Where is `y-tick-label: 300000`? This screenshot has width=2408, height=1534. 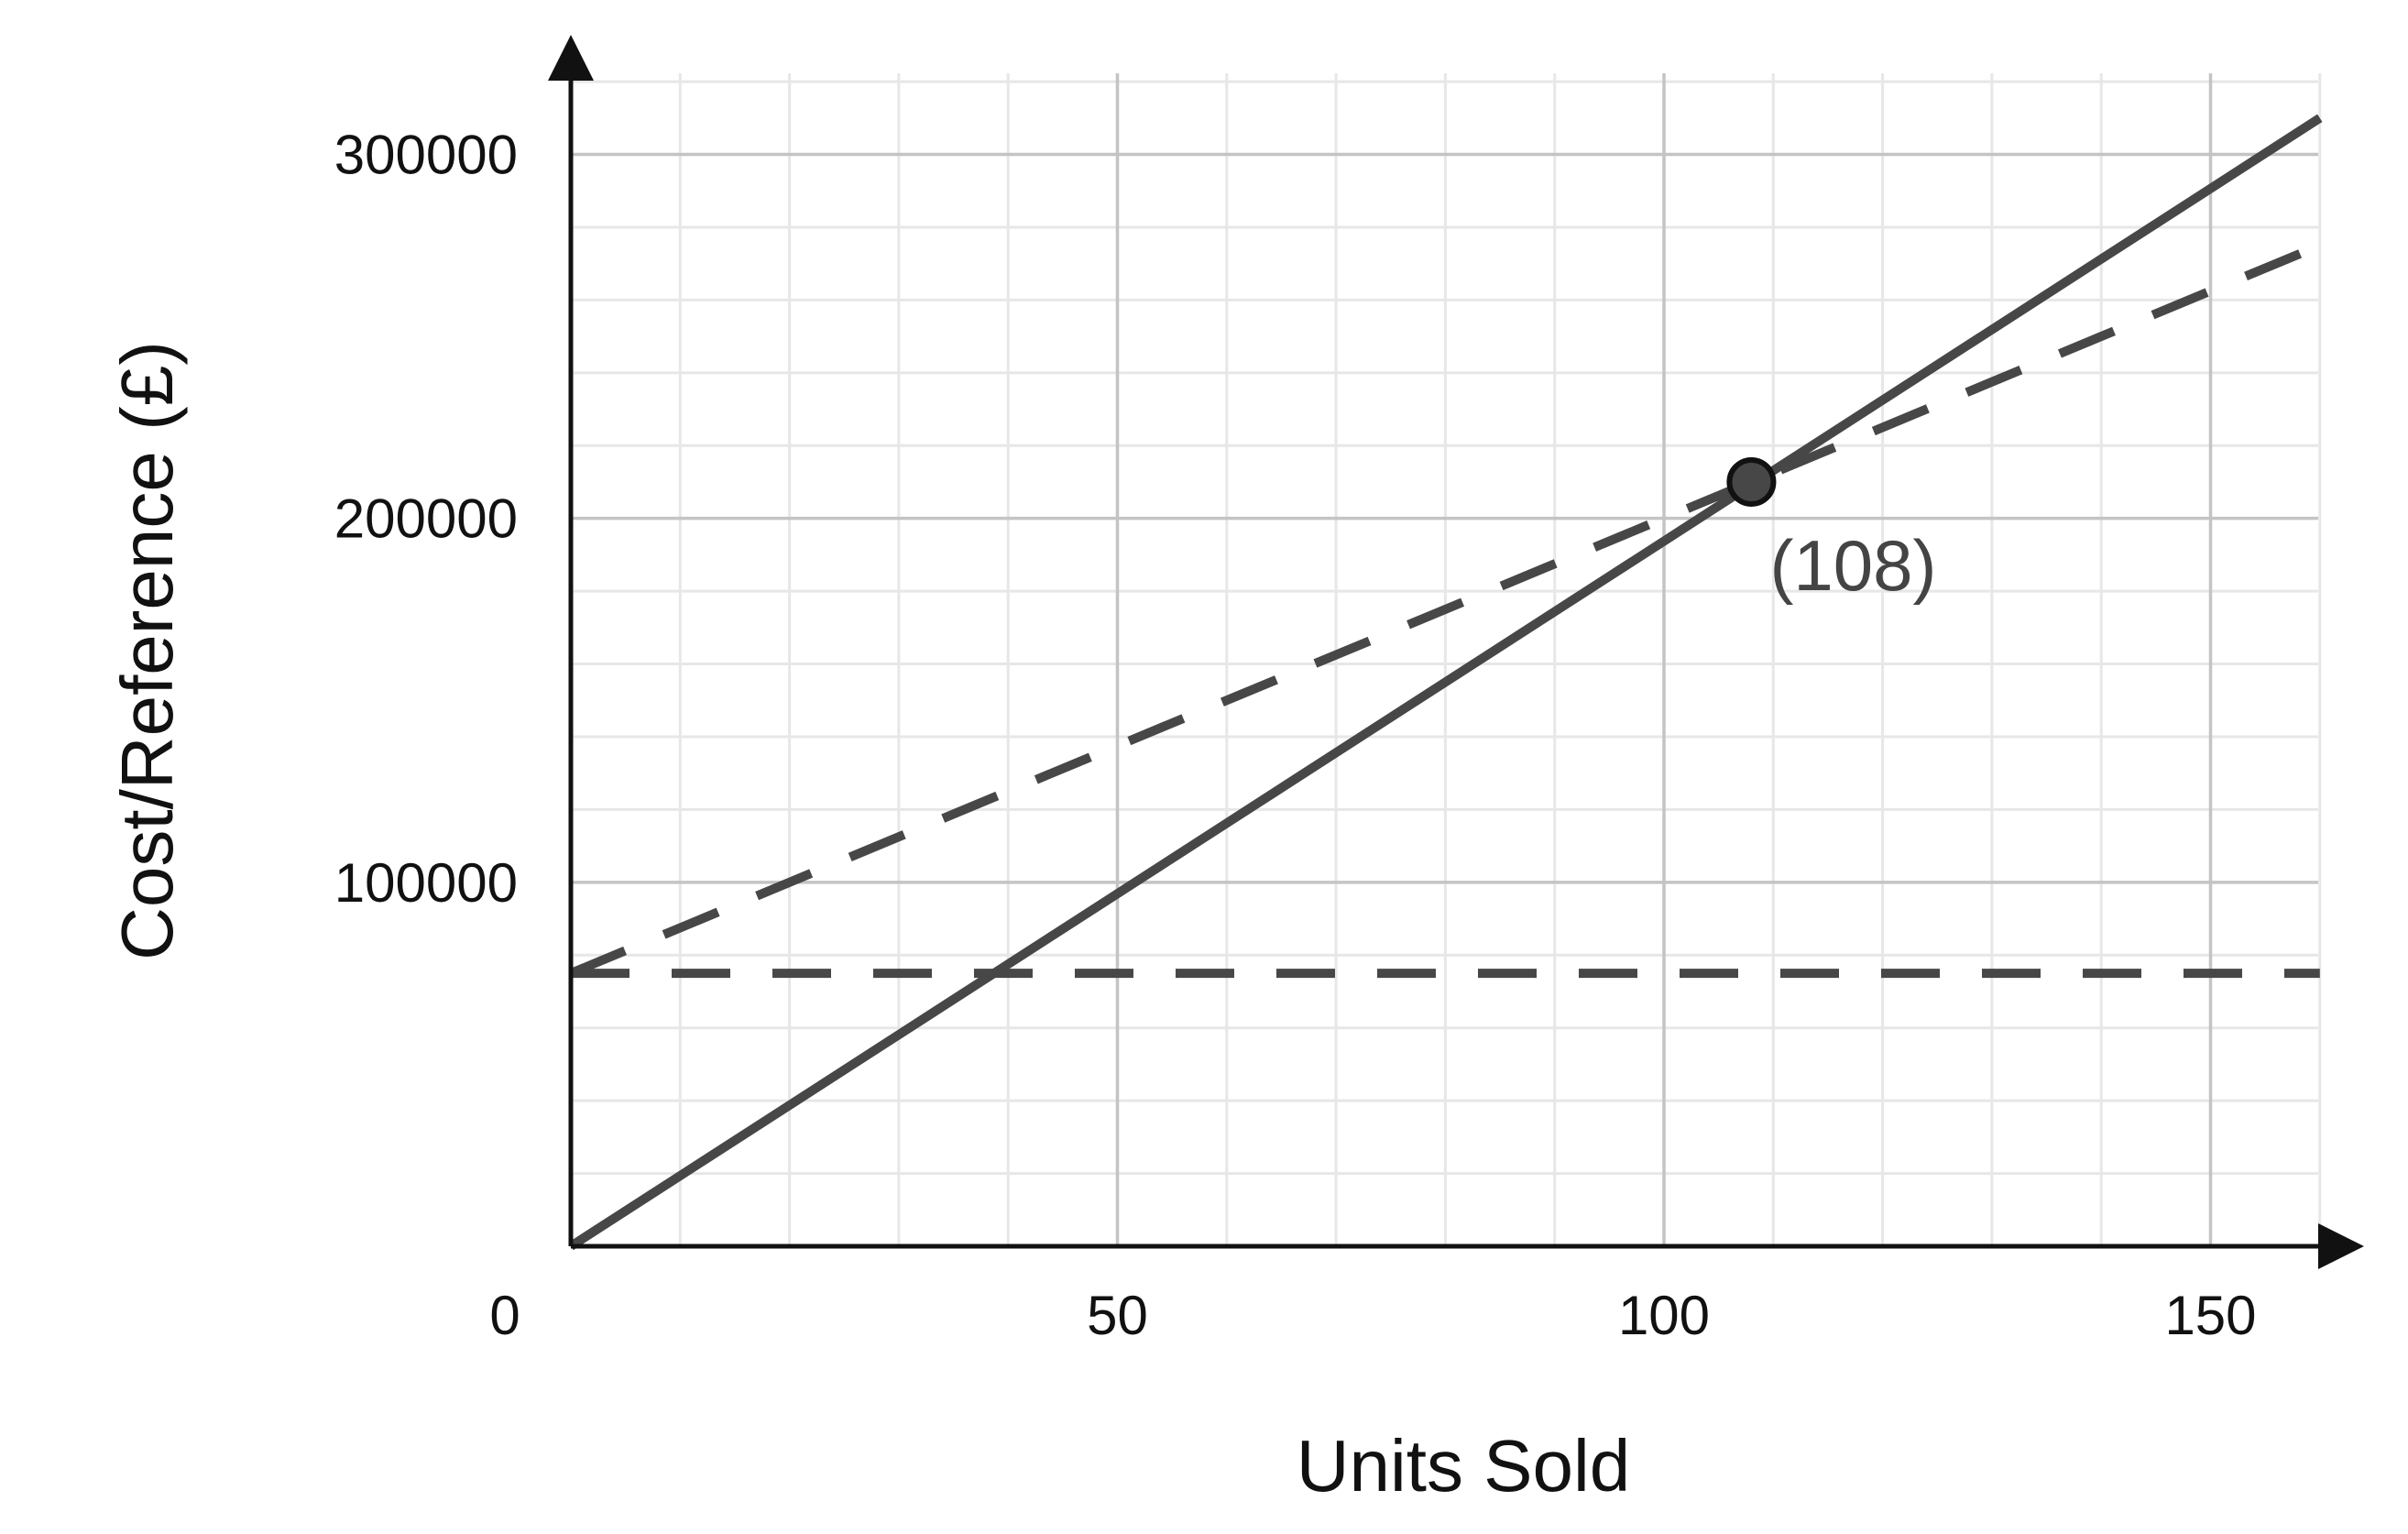
y-tick-label: 300000 is located at coordinates (426, 155).